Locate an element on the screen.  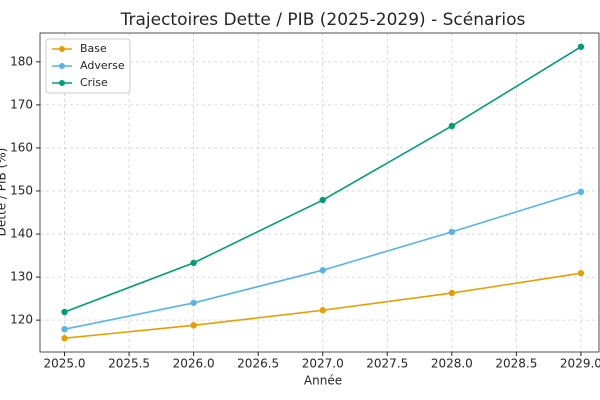
x-tick-label: 2026.5 is located at coordinates (258, 364).